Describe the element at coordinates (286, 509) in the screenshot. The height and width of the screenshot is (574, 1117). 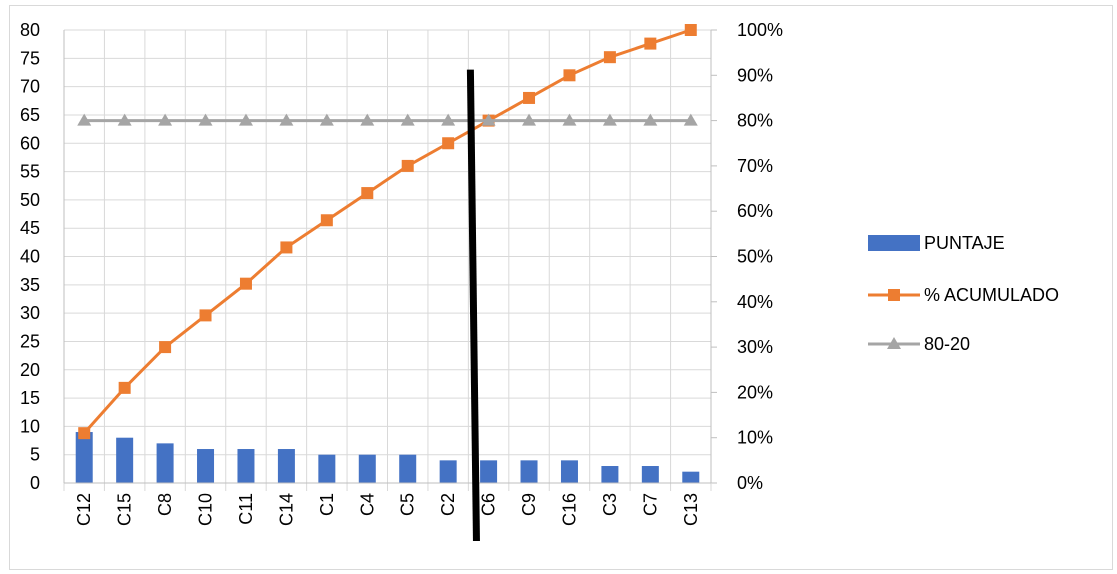
I see `x-tick-label: C14` at that location.